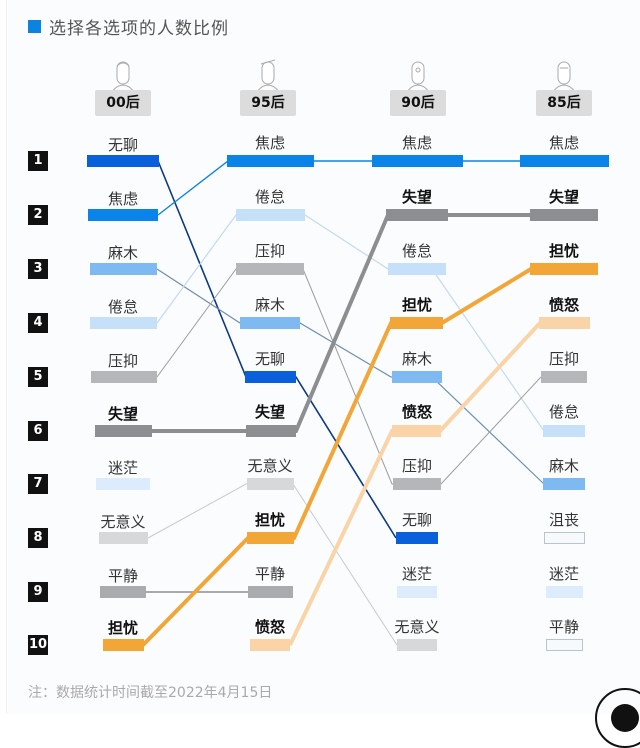  What do you see at coordinates (38, 323) in the screenshot?
I see `rank-marker: 4` at bounding box center [38, 323].